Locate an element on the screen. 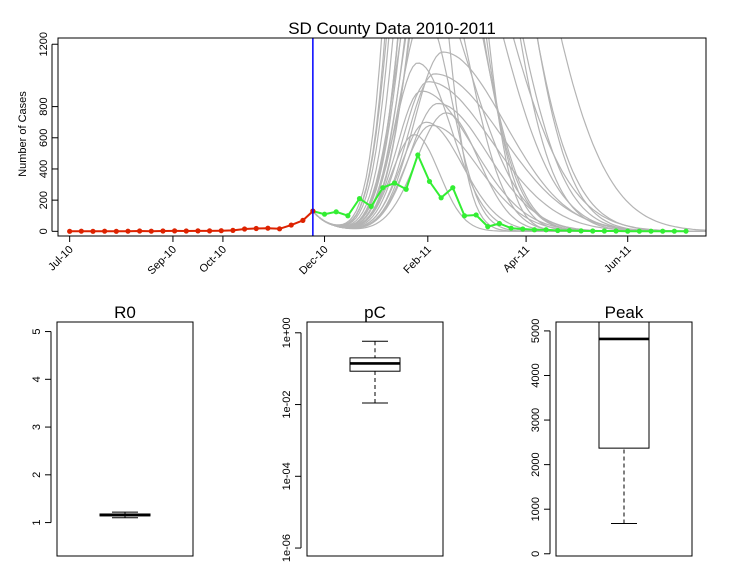 The height and width of the screenshot is (586, 750). x-tick-label: Dec-10 is located at coordinates (314, 261).